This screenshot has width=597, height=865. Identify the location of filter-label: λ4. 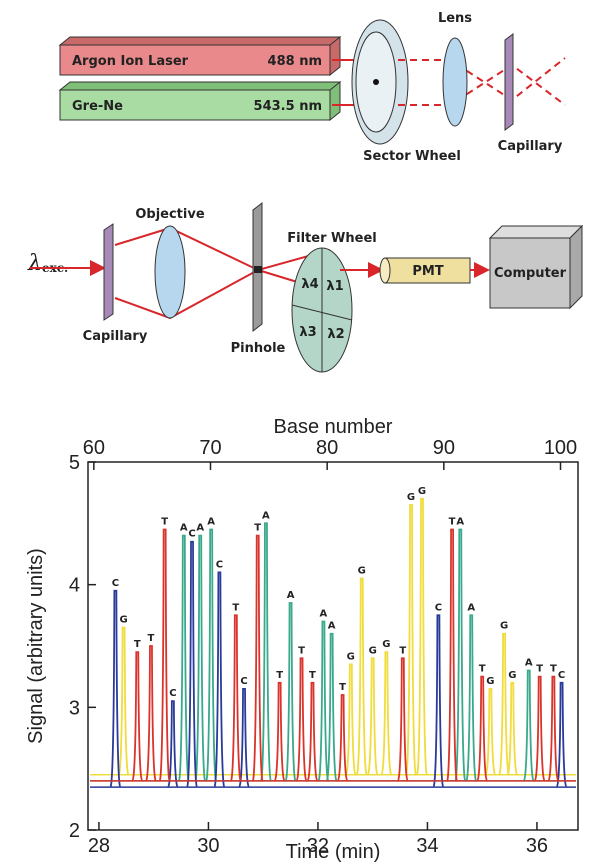
(309, 284).